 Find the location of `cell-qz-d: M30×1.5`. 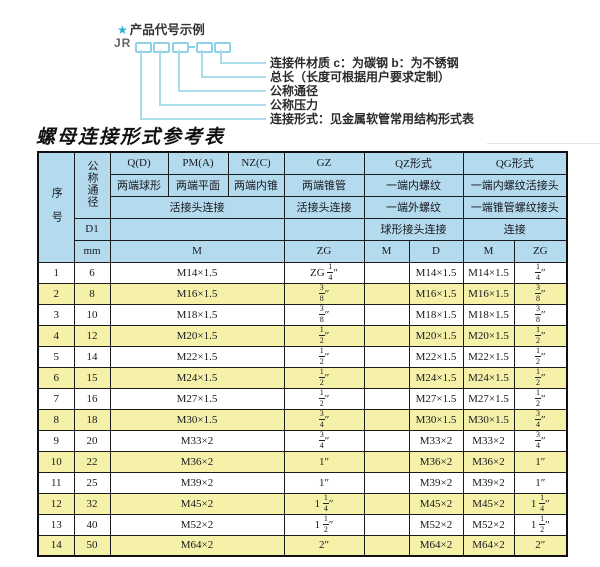

cell-qz-d: M30×1.5 is located at coordinates (436, 419).